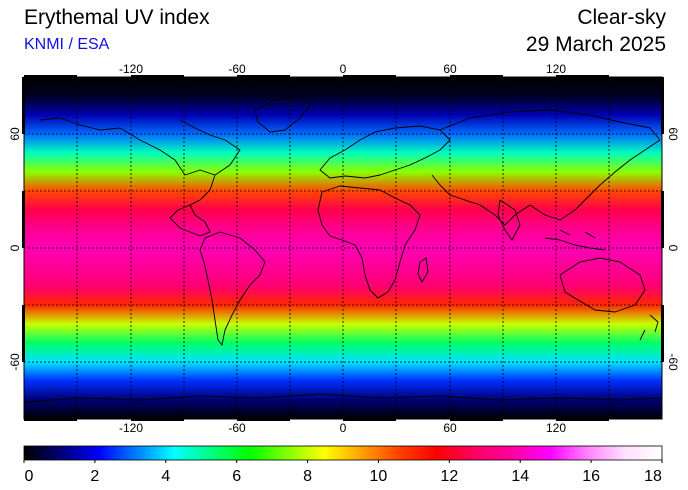 This screenshot has height=490, width=688. Describe the element at coordinates (653, 476) in the screenshot. I see `colorbar-tick-label: 18` at that location.